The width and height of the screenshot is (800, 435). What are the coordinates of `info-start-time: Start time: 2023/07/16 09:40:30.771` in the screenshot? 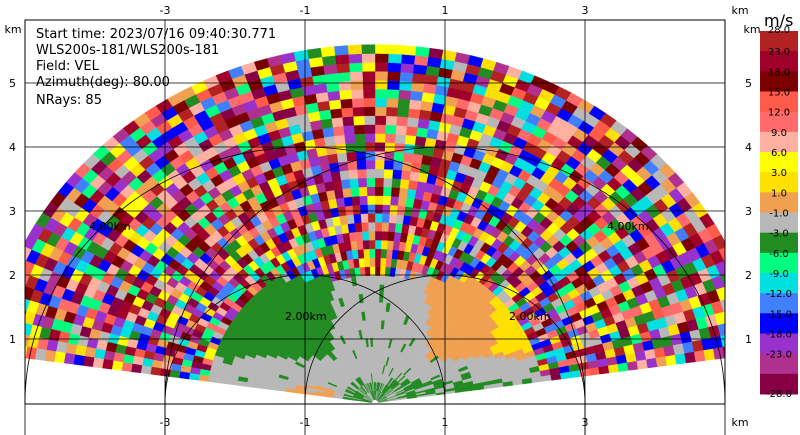 It's located at (156, 34).